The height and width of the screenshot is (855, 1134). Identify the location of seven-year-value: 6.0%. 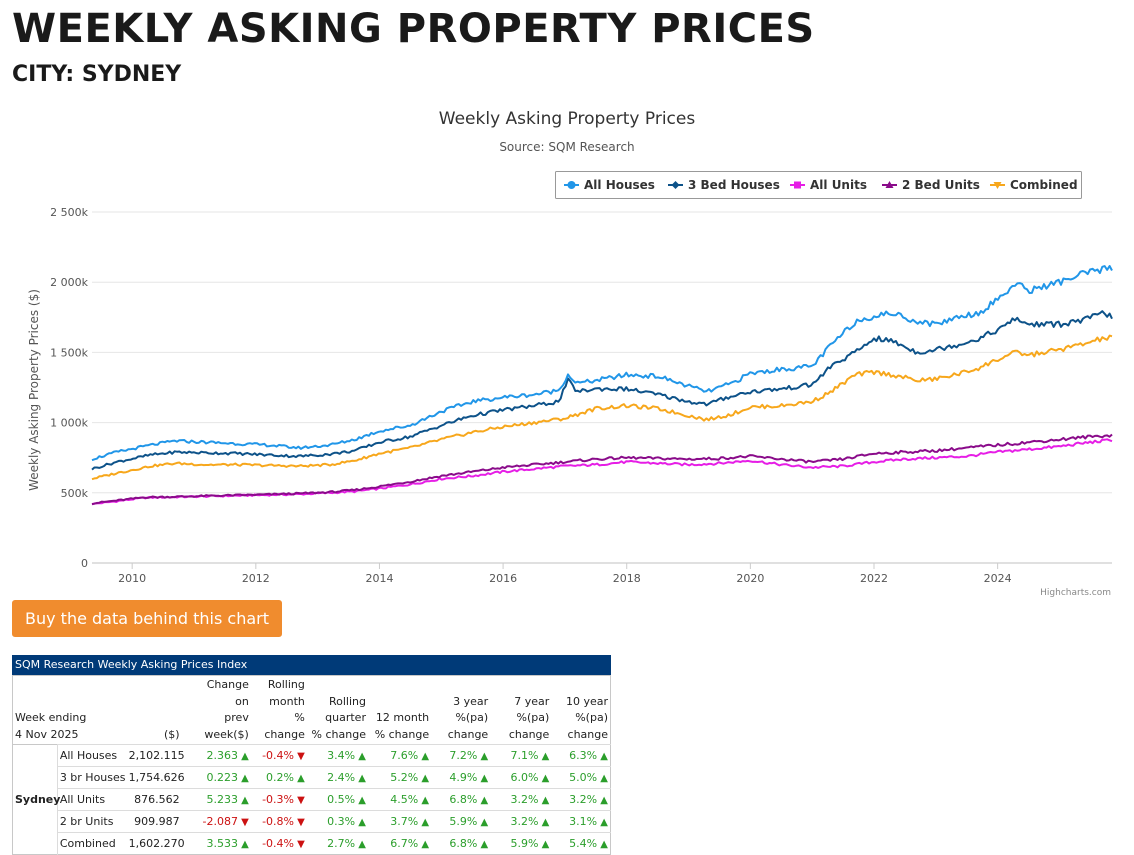
(524, 777).